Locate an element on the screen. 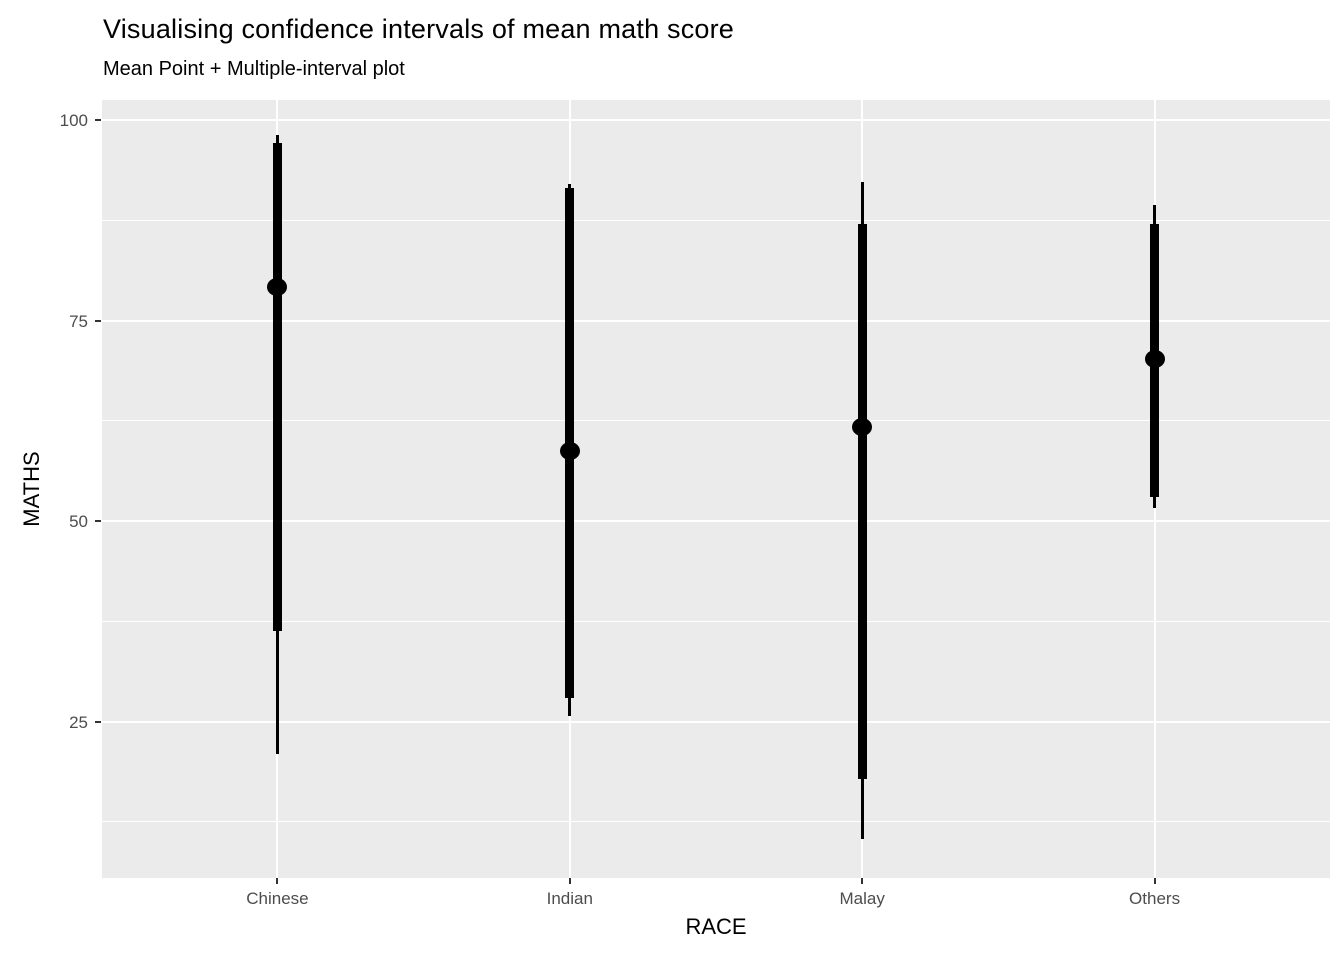  x-tick-label: Indian is located at coordinates (569, 898).